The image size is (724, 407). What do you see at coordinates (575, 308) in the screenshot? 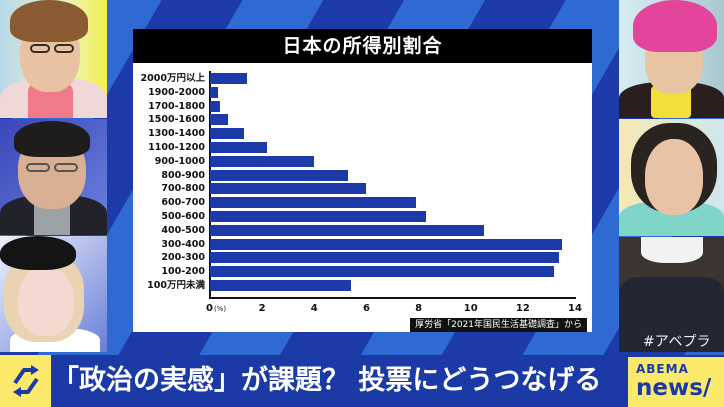
I see `x-tick-label: 14` at bounding box center [575, 308].